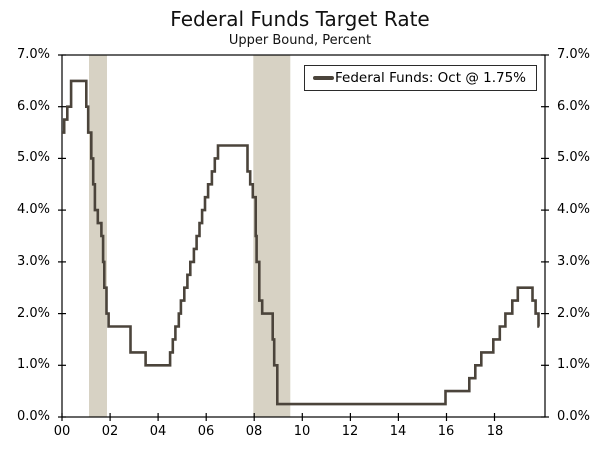 The image size is (600, 453). What do you see at coordinates (324, 78) in the screenshot?
I see `legend-line-marker` at bounding box center [324, 78].